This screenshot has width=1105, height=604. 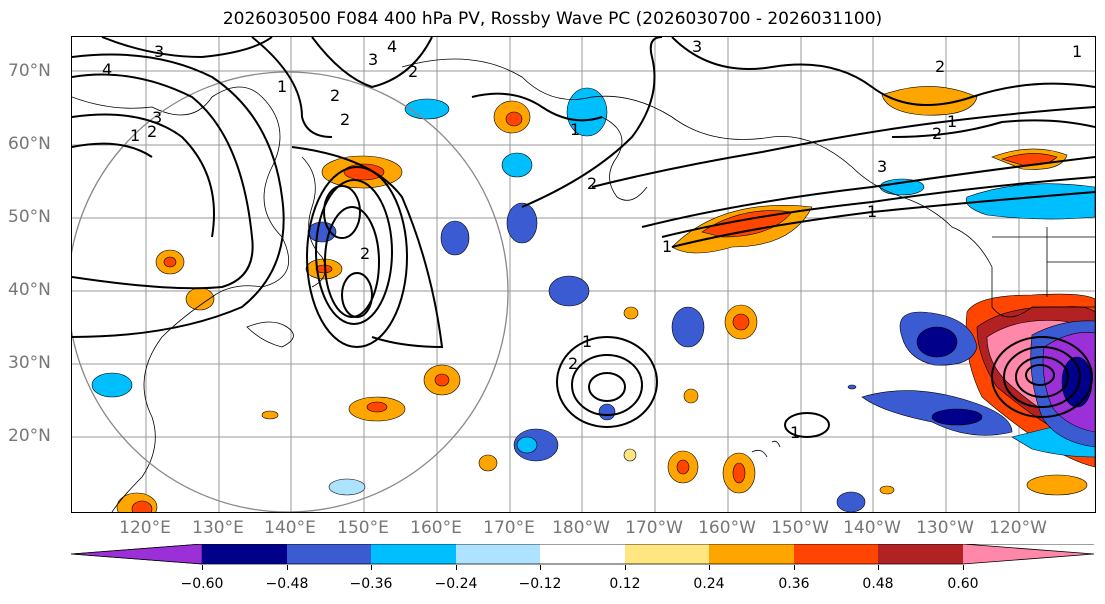 I want to click on colorbar-label: −0.48, so click(x=287, y=584).